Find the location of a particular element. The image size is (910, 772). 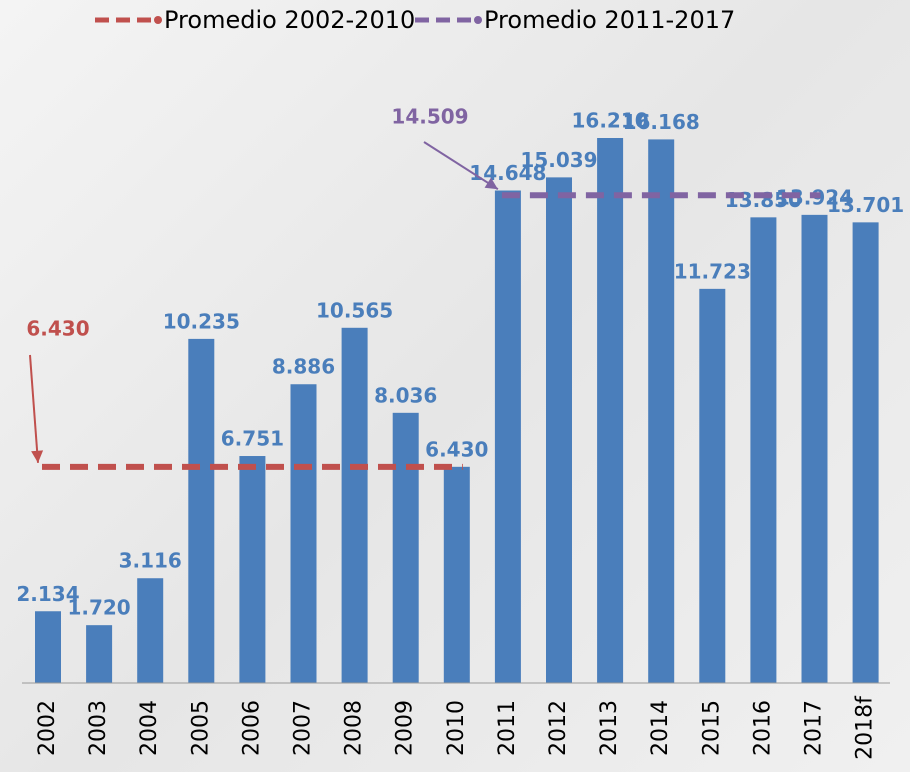

x-tick-label: 2010 is located at coordinates (456, 728).